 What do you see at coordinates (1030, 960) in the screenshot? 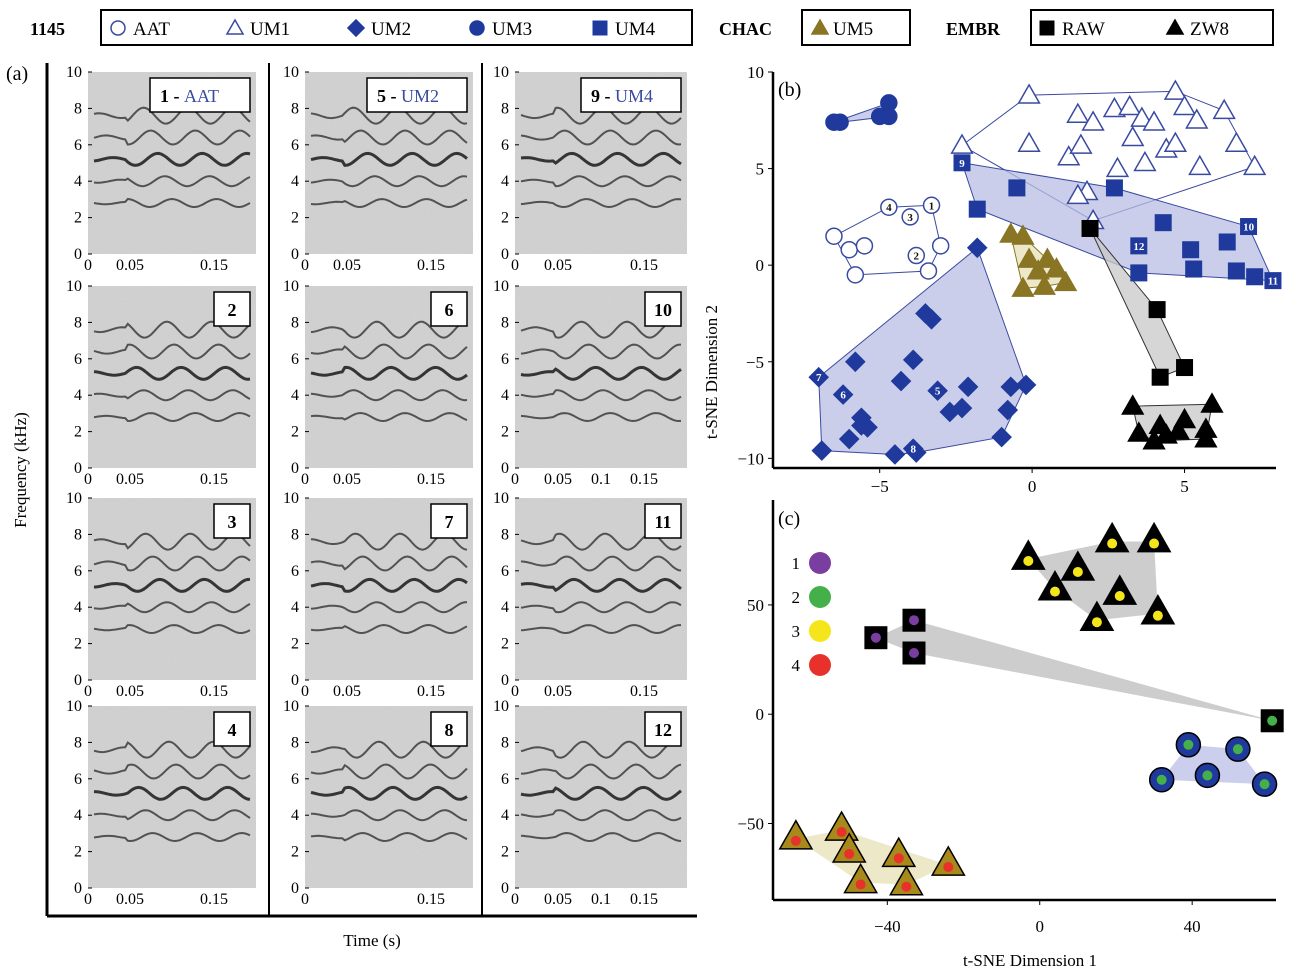
I see `panel-c-xlabel: t-SNE Dimension 1` at bounding box center [1030, 960].